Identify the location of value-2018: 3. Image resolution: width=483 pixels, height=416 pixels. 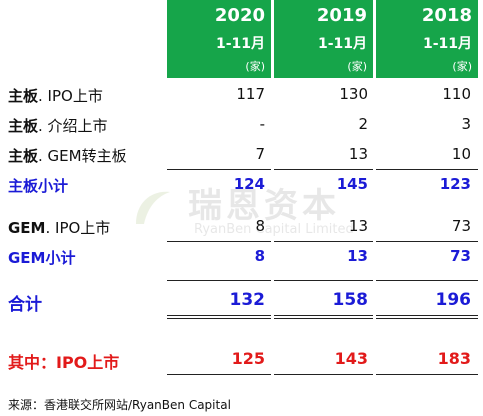
(466, 124).